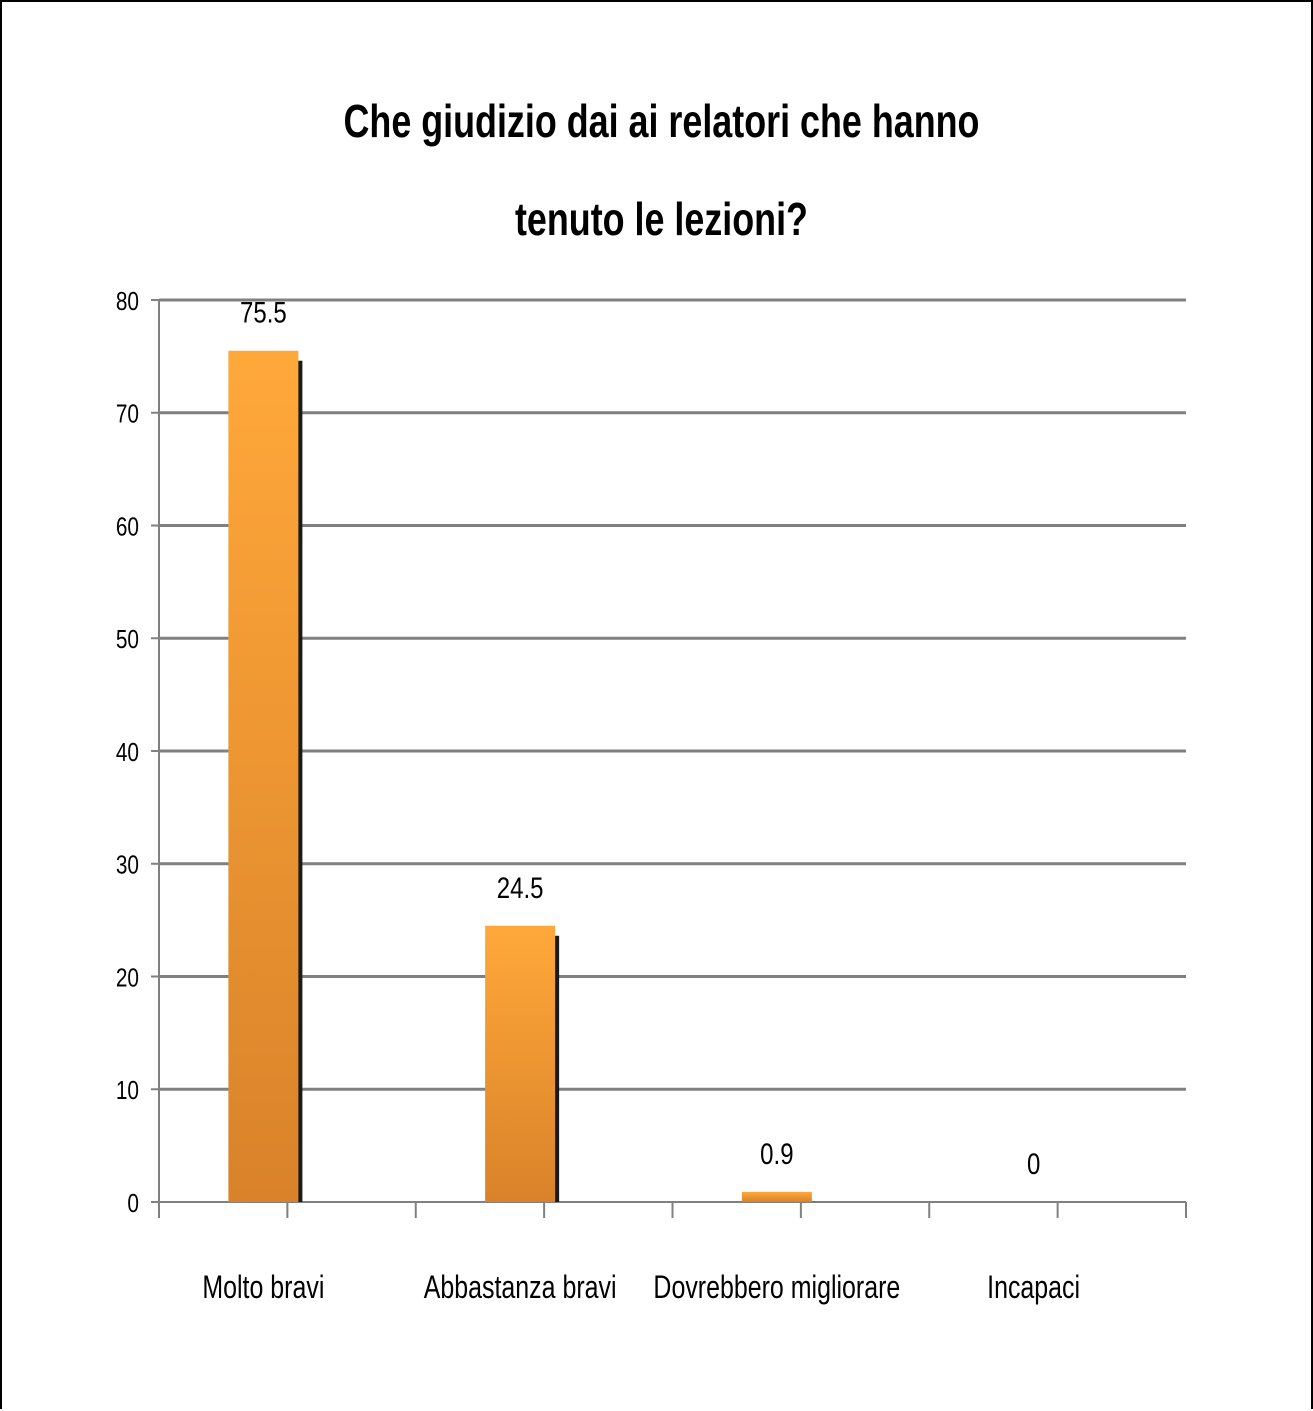  I want to click on category-label: Abbastanza bravi, so click(520, 1288).